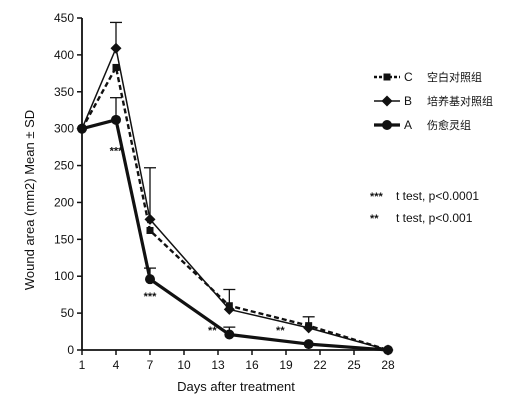 The height and width of the screenshot is (412, 531). I want to click on legend-marker-b, so click(387, 101).